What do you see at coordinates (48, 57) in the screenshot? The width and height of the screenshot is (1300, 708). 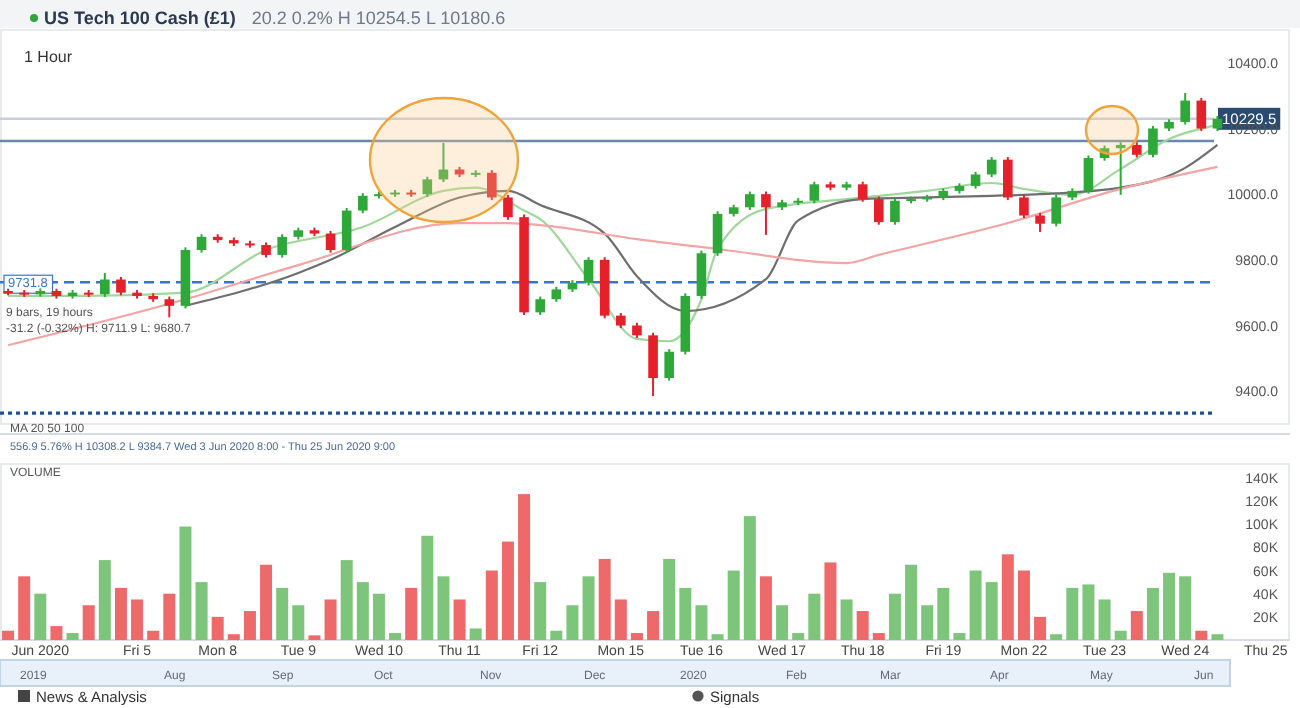 I see `annotation: 1 Hour` at bounding box center [48, 57].